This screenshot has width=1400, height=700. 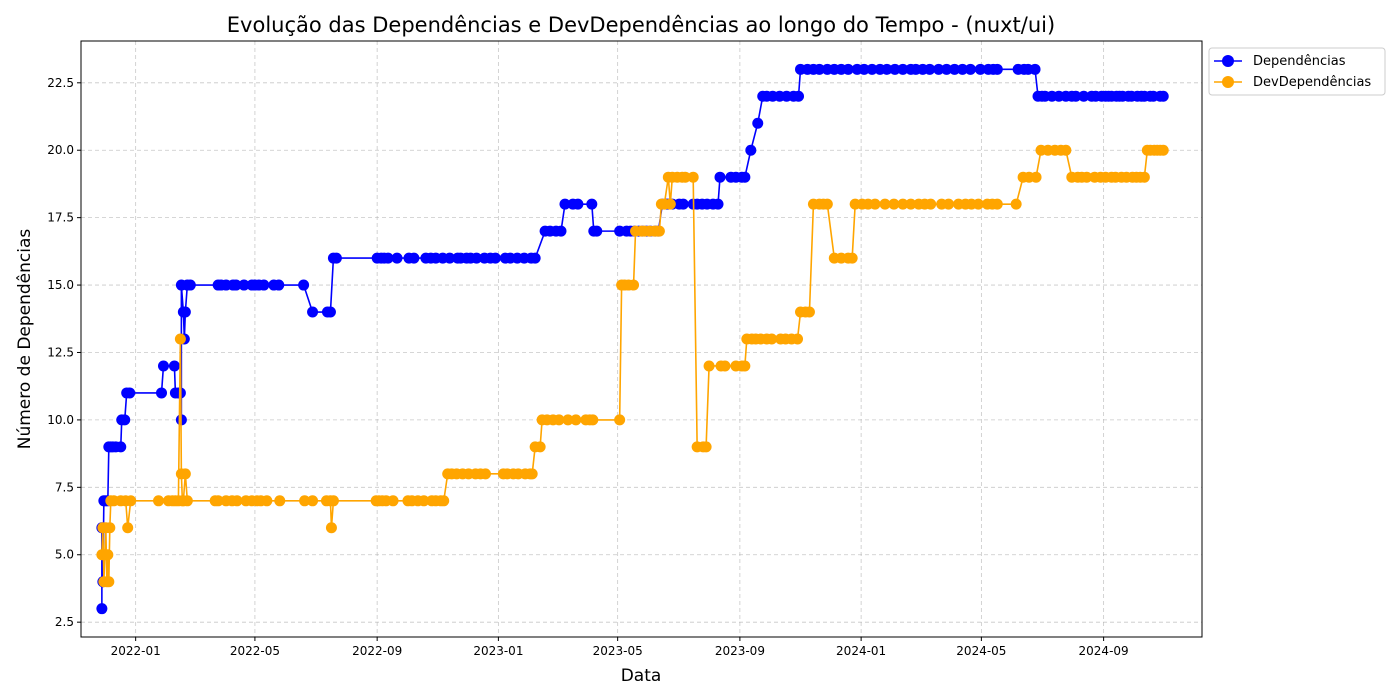 I want to click on y-tick-label: 20.0, so click(x=60, y=150).